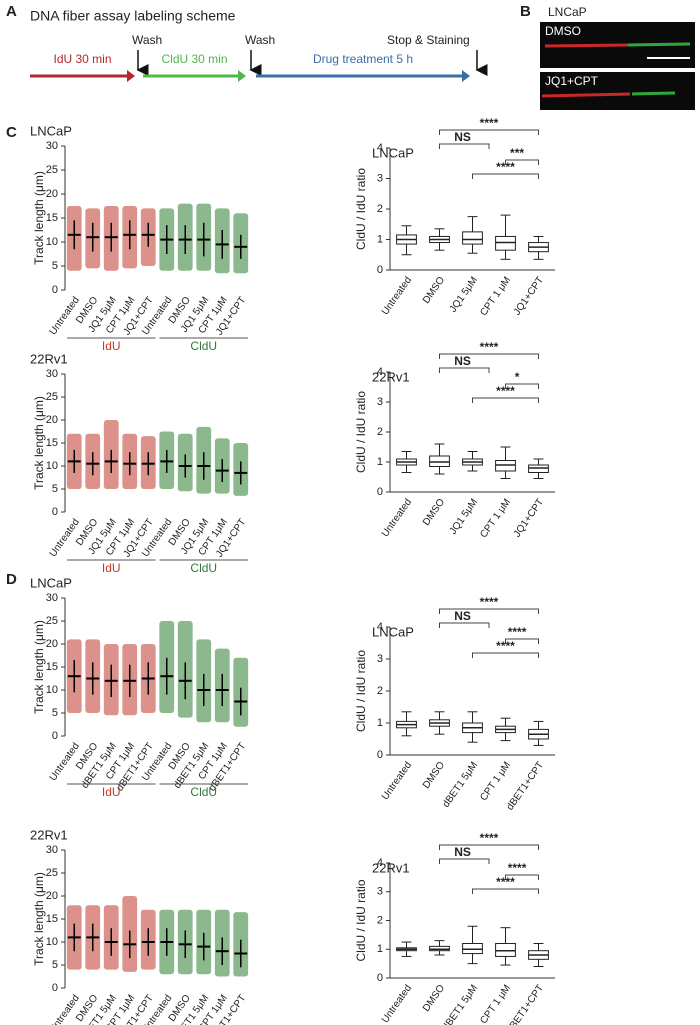 The width and height of the screenshot is (700, 1025). What do you see at coordinates (11, 132) in the screenshot?
I see `panel-label: C` at bounding box center [11, 132].